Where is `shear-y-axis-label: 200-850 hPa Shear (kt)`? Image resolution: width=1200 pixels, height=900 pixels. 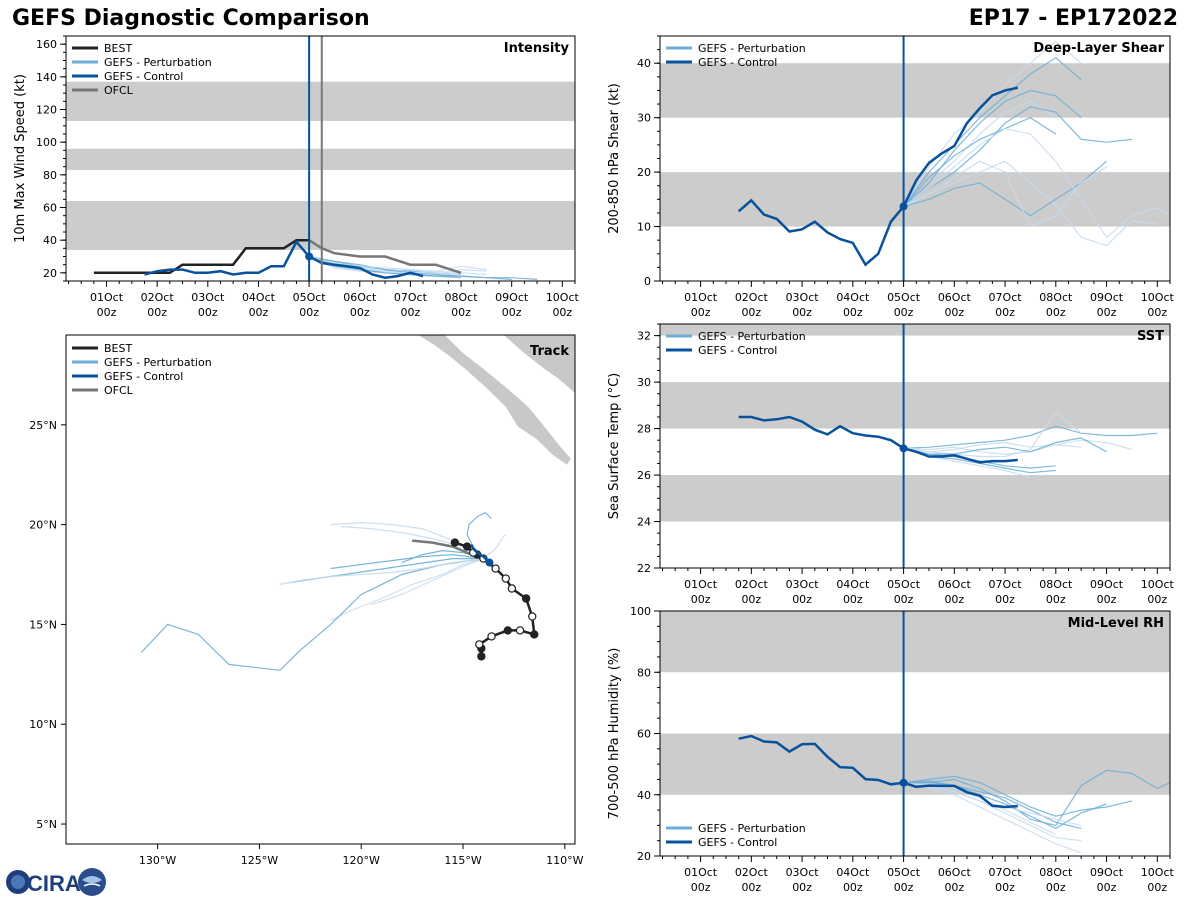 shear-y-axis-label: 200-850 hPa Shear (kt) is located at coordinates (614, 158).